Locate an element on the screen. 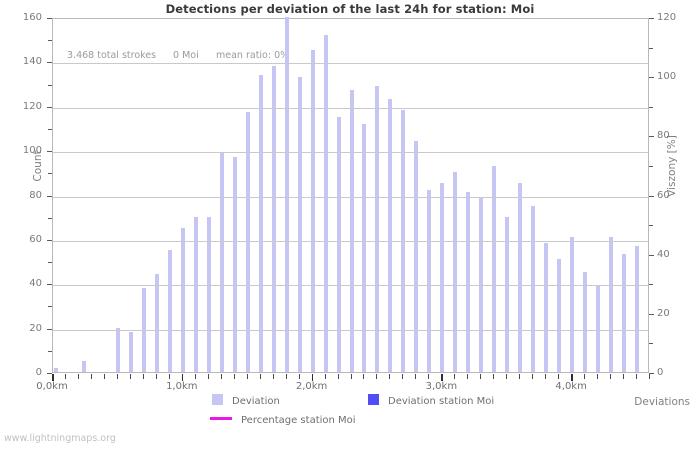 Image resolution: width=700 pixels, height=450 pixels. y-axis-label-left: Count is located at coordinates (38, 166).